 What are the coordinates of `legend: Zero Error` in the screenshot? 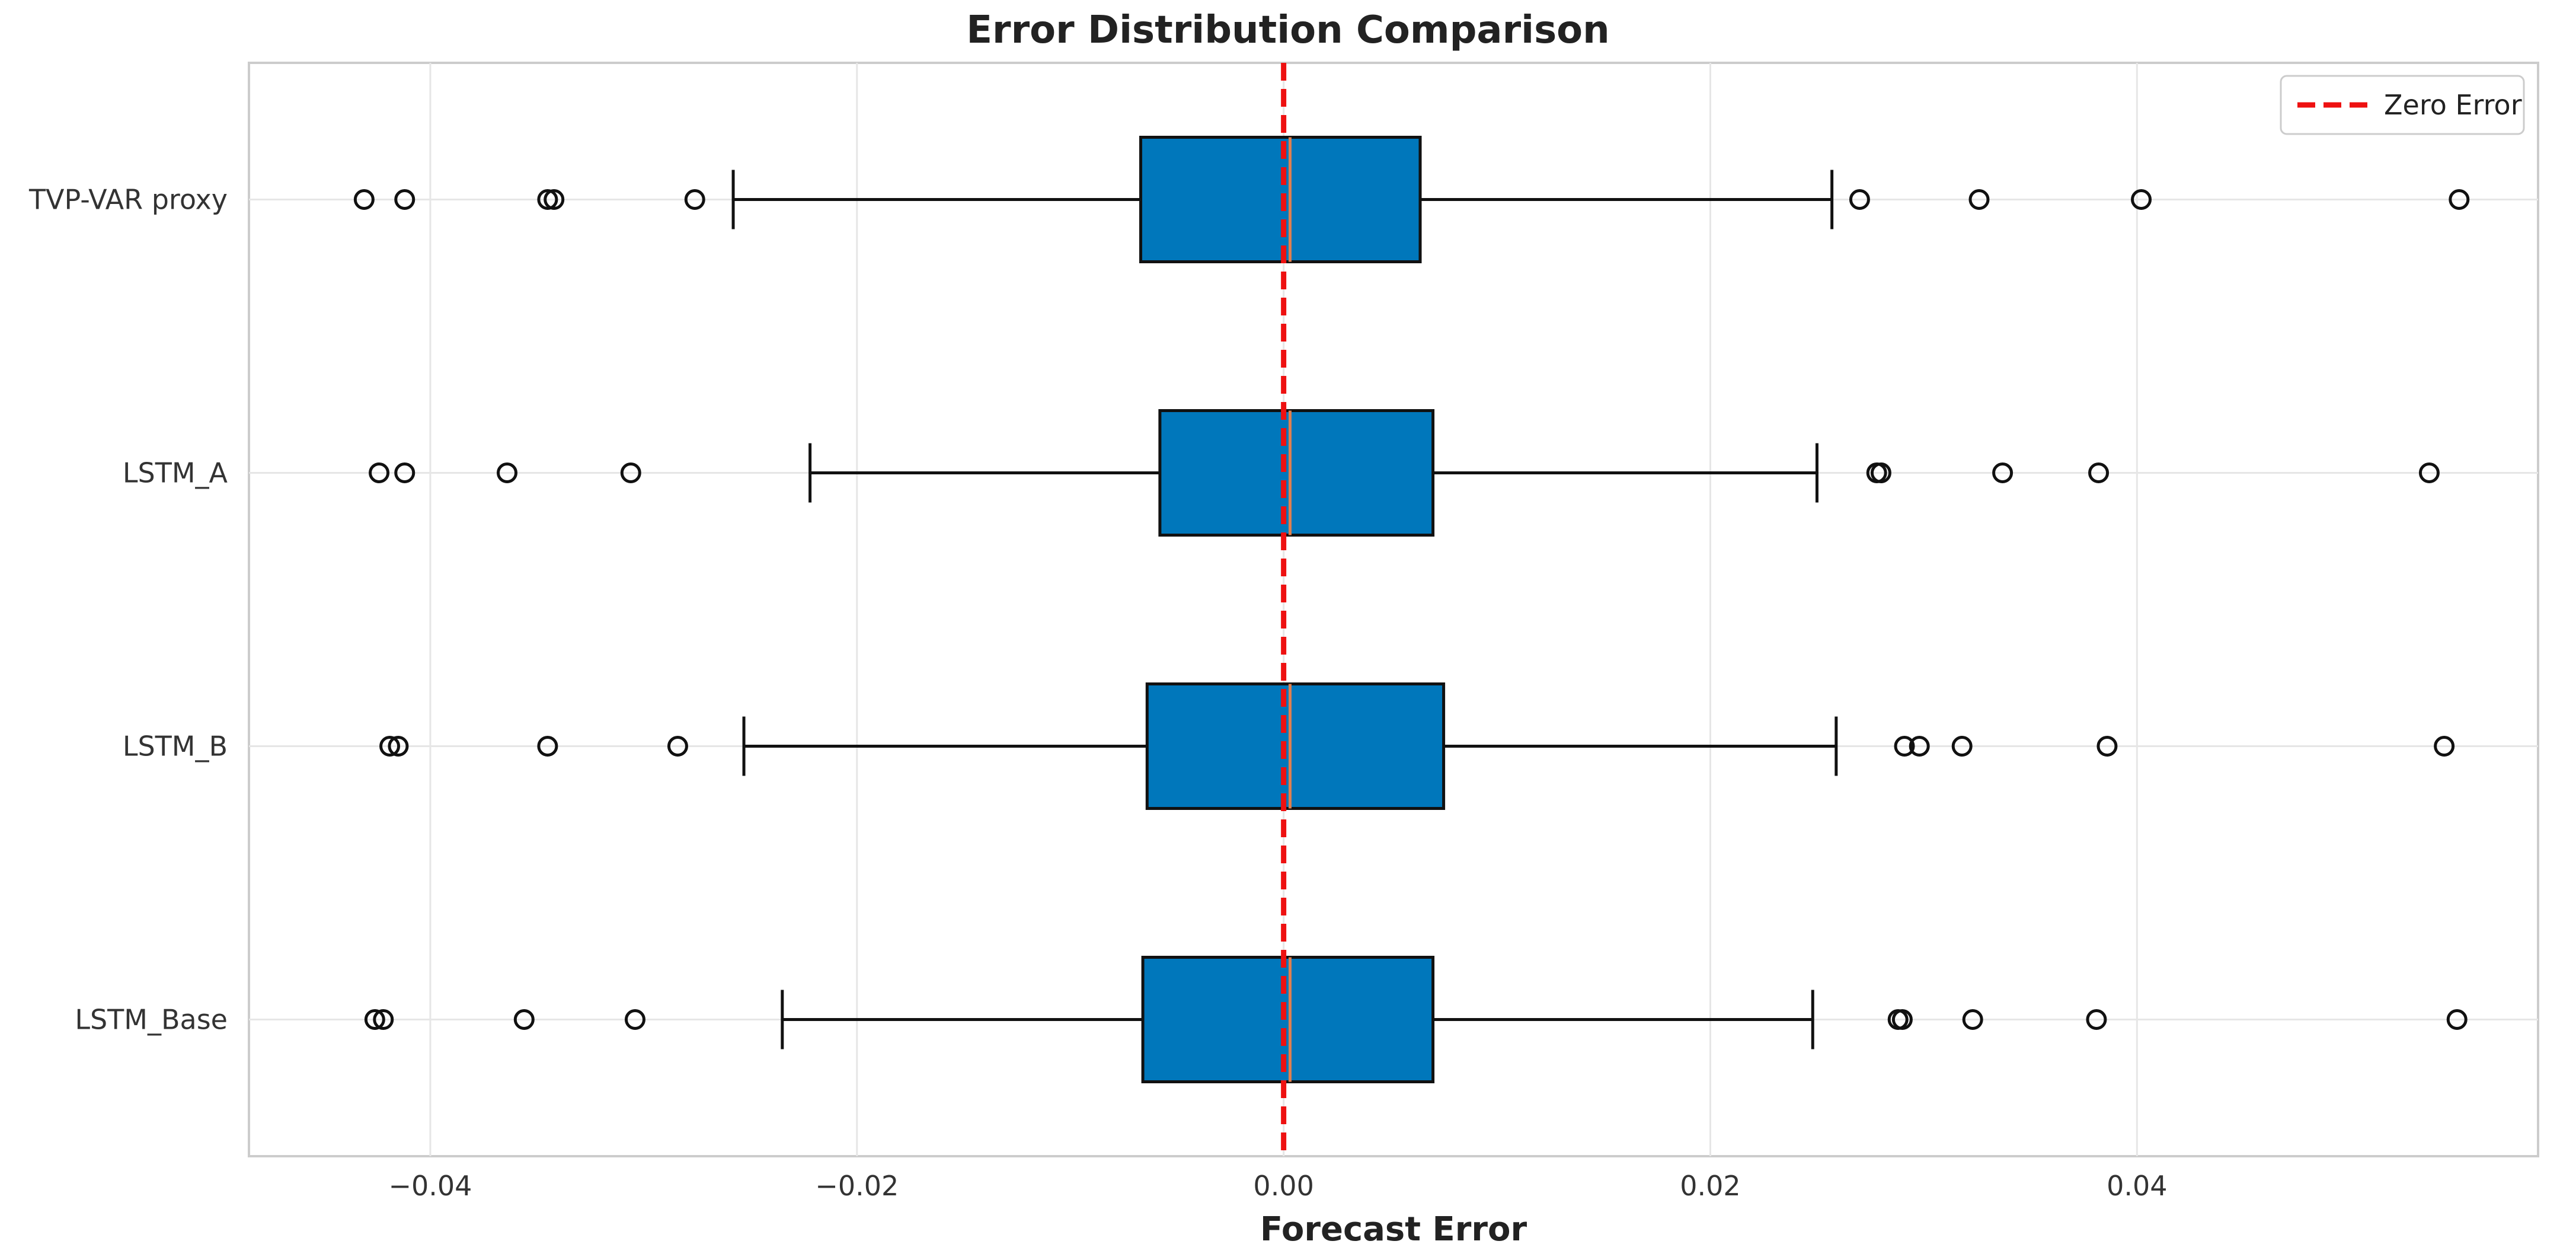 It's located at (2402, 105).